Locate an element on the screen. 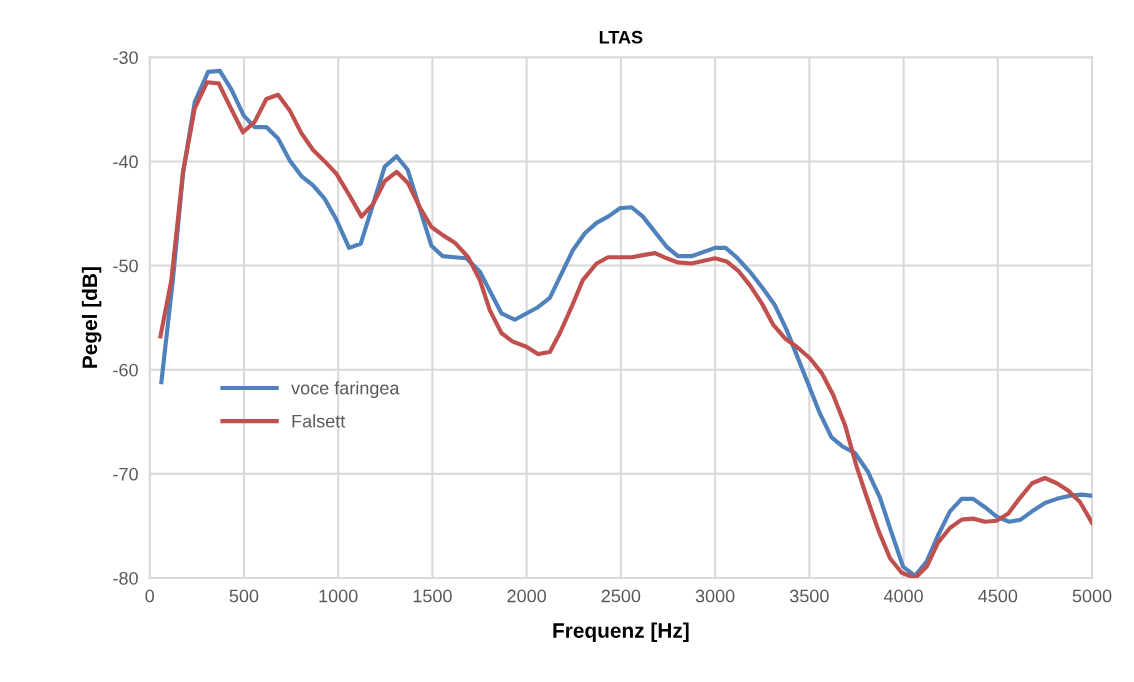 The height and width of the screenshot is (682, 1134). x-axis-title: Frequenz [Hz] is located at coordinates (621, 632).